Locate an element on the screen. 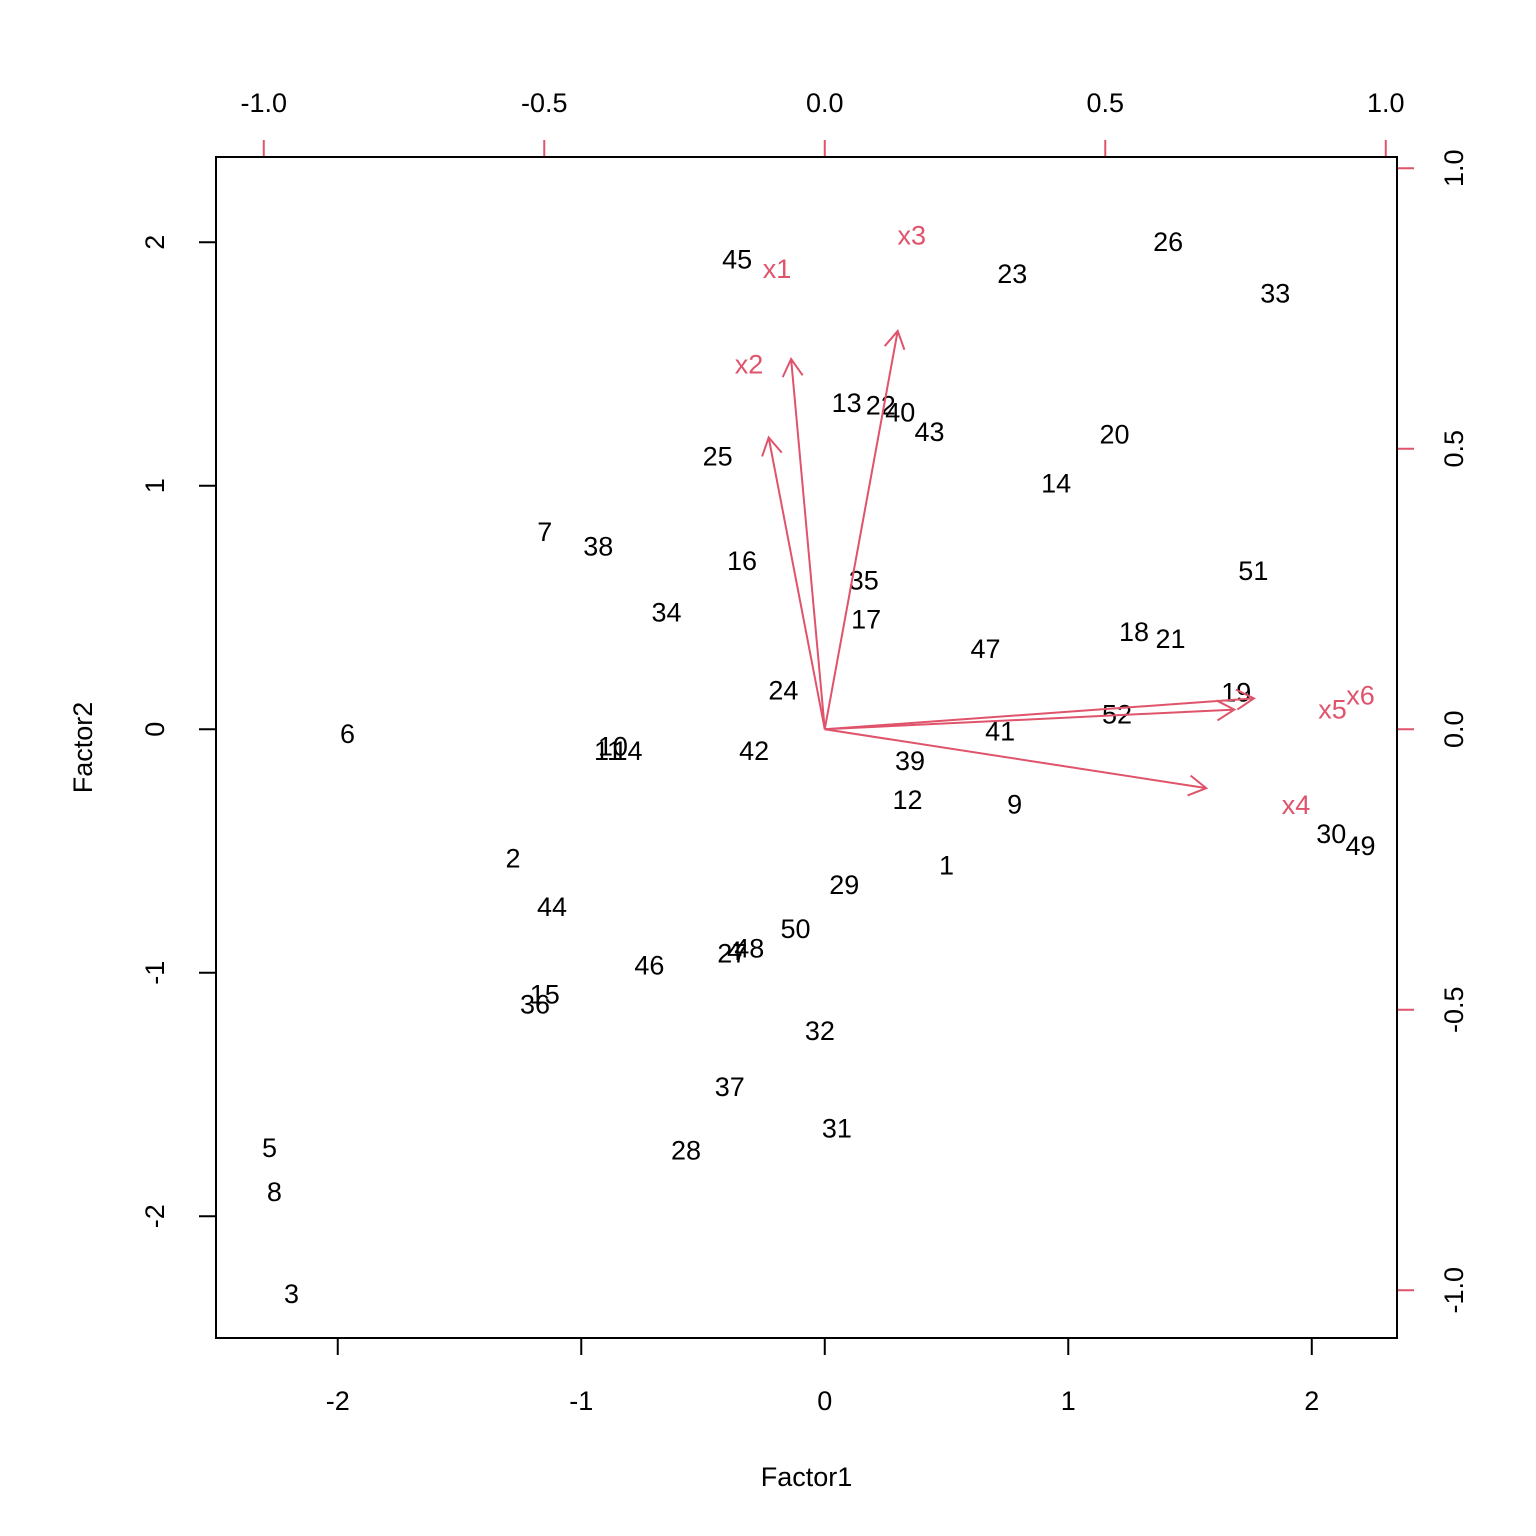 Image resolution: width=1536 pixels, height=1536 pixels. y-axis-title: Factor2 is located at coordinates (83, 748).